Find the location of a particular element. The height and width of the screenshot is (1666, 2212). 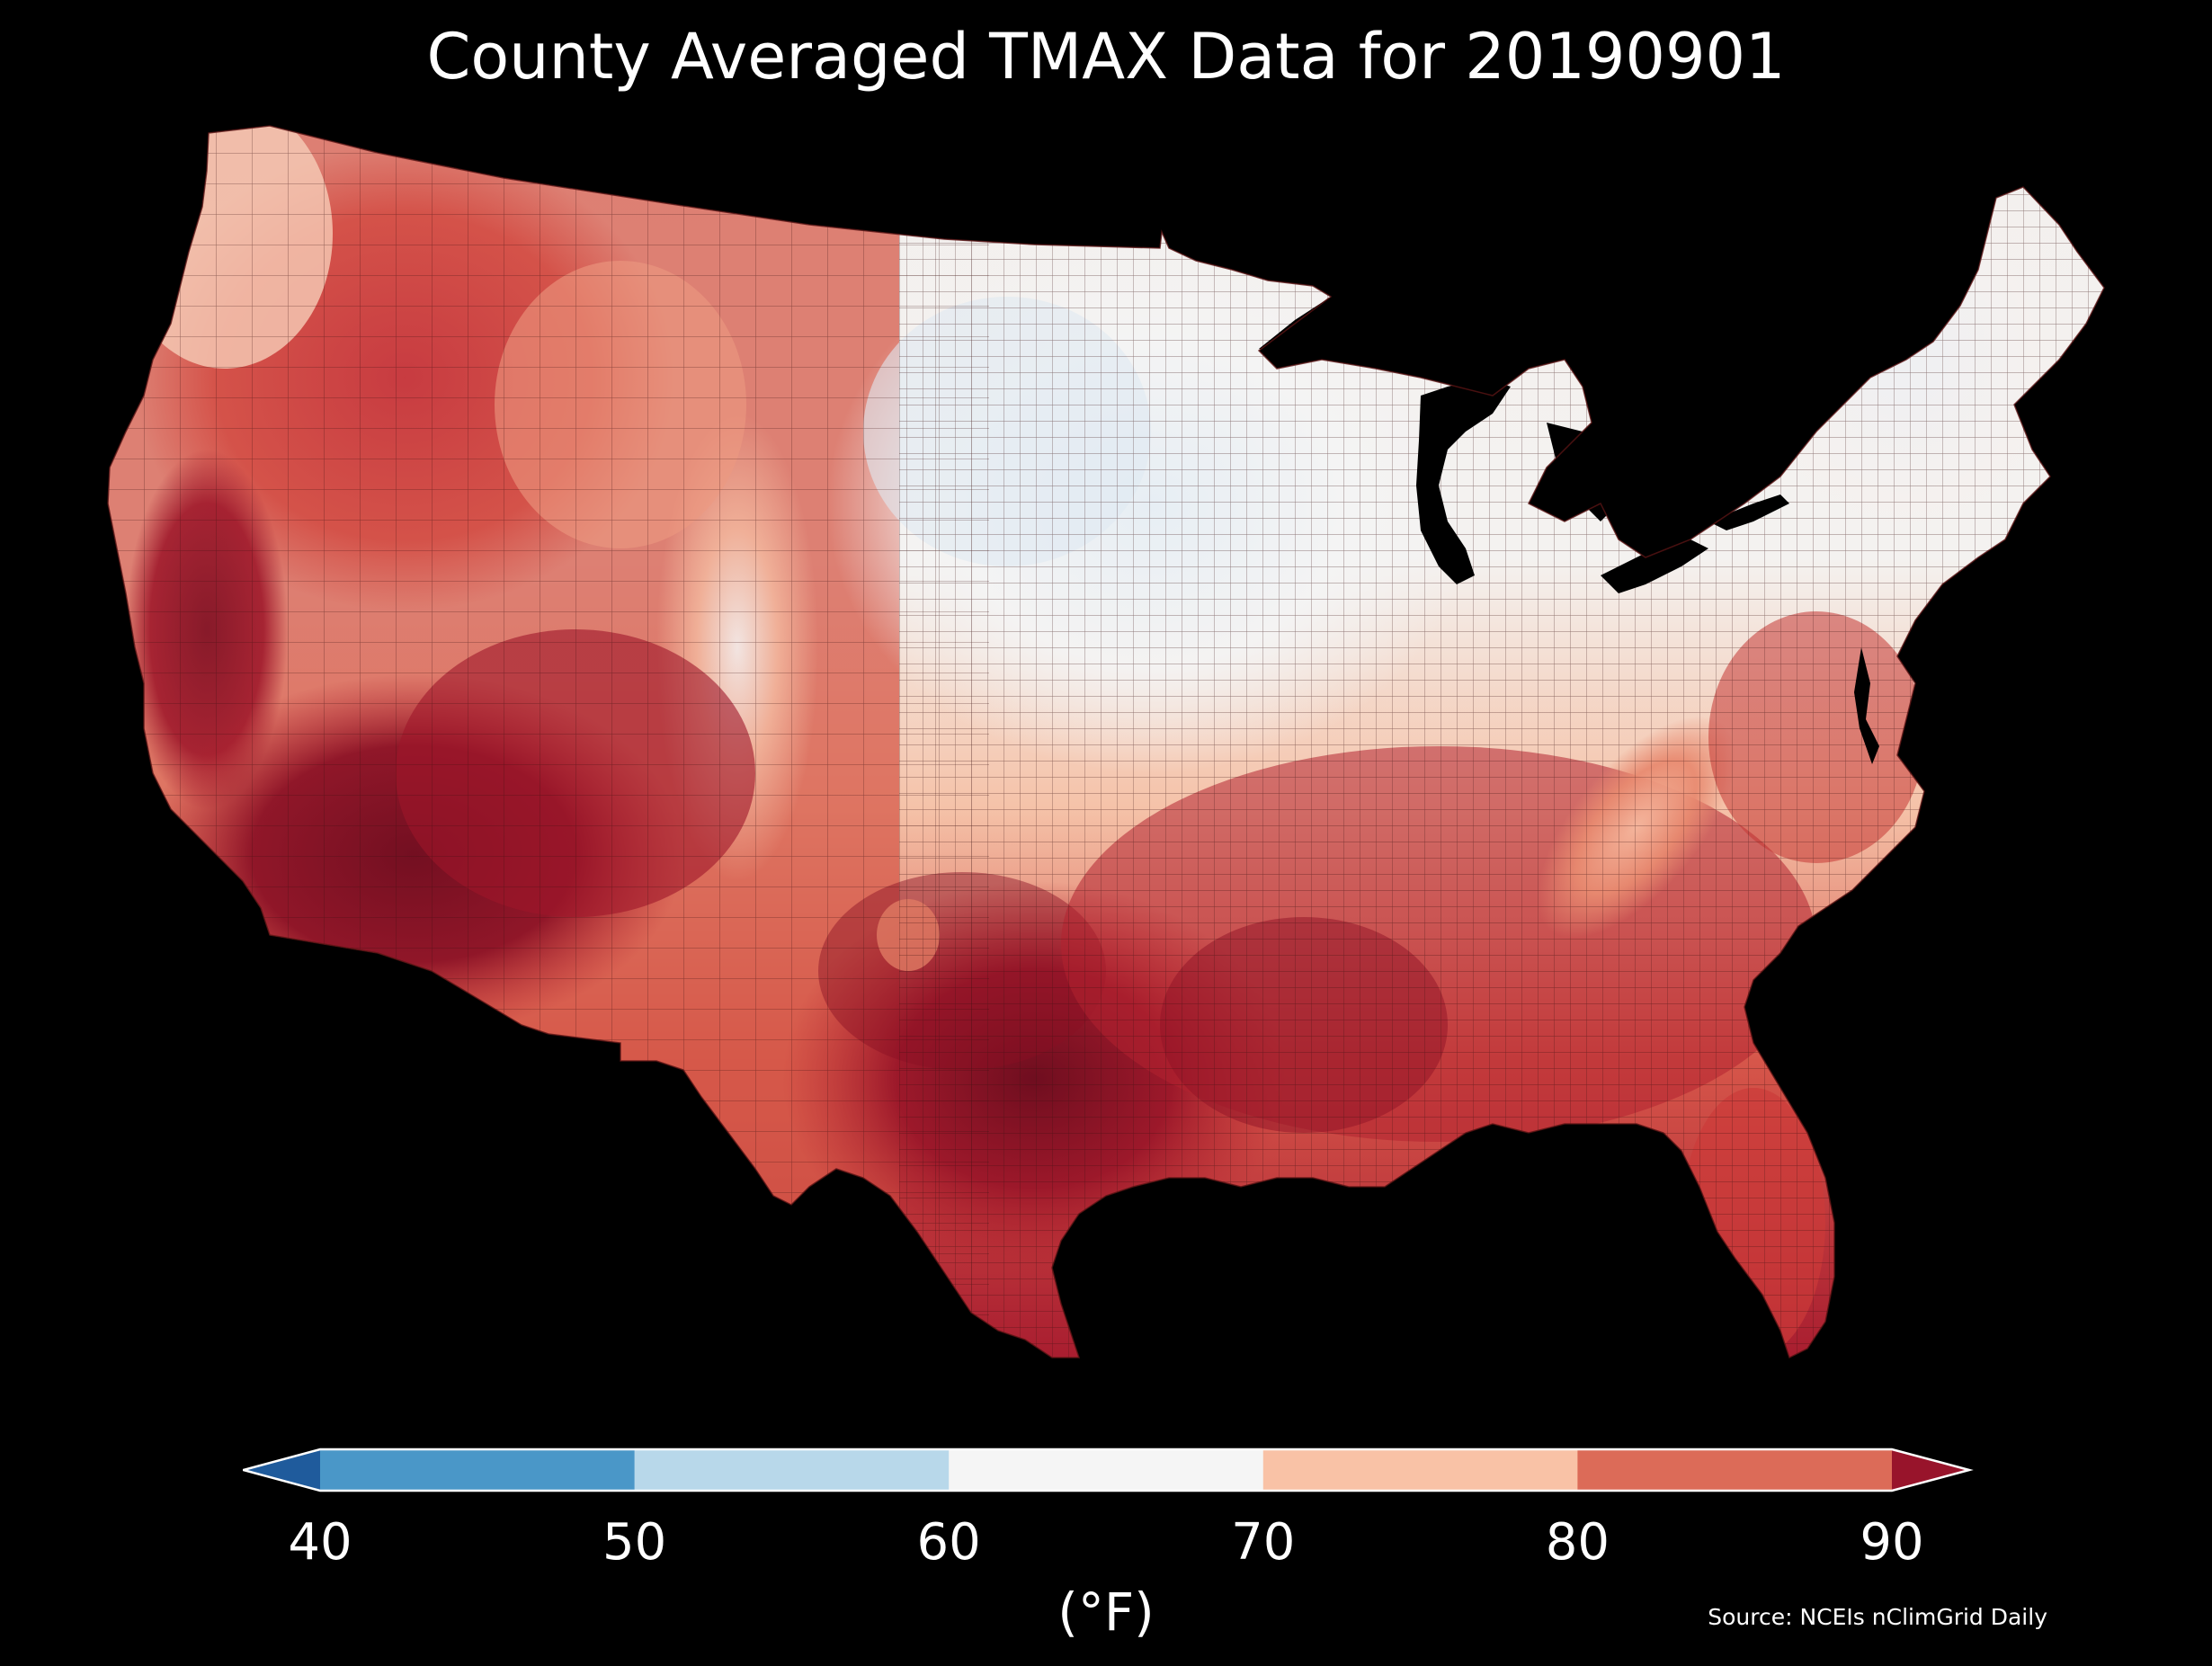

chesapeake-bay is located at coordinates (1866, 705).